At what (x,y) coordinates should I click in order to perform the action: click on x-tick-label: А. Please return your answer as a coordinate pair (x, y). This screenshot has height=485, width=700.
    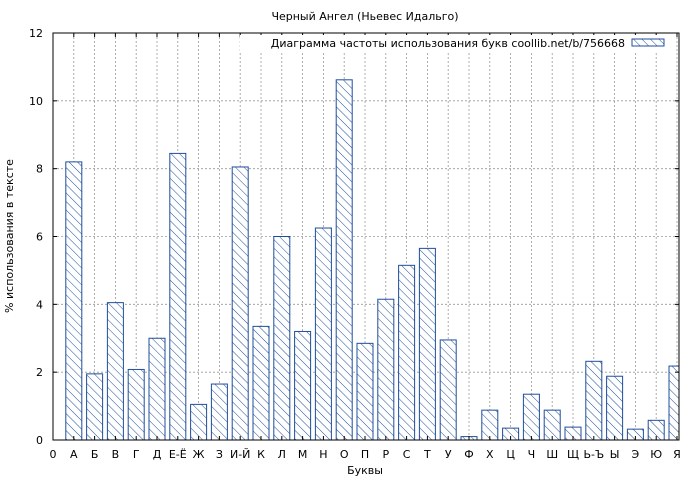
    Looking at the image, I should click on (74, 454).